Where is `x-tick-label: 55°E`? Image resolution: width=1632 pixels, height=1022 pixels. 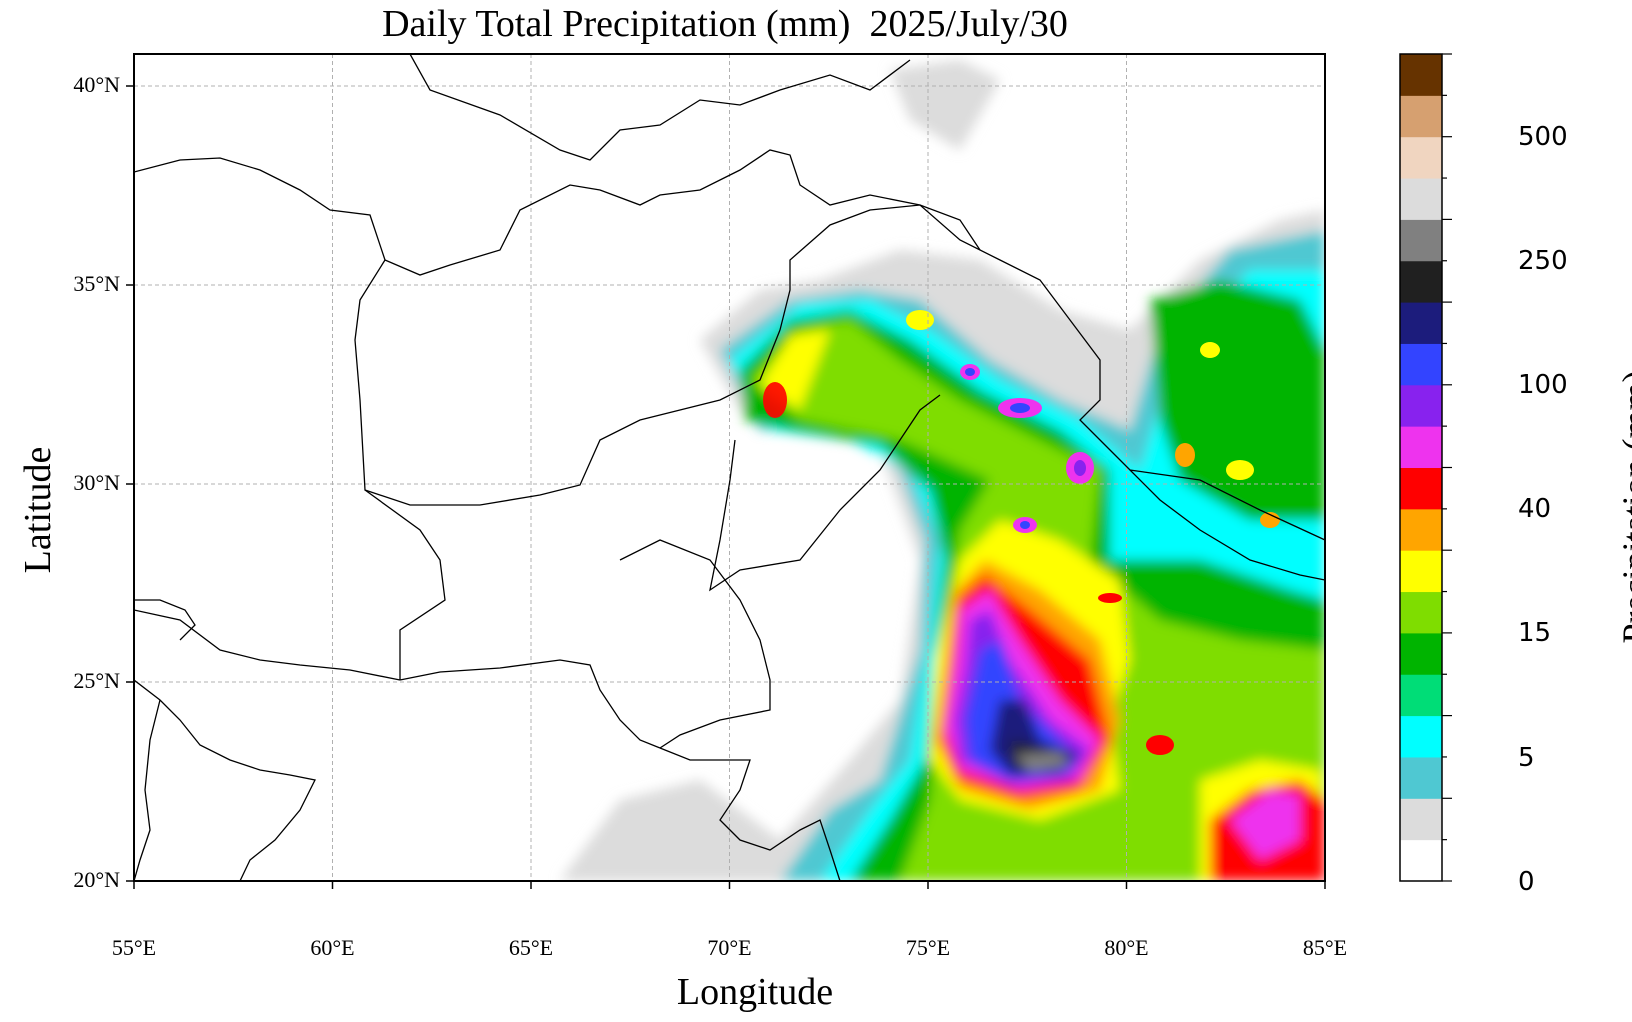 x-tick-label: 55°E is located at coordinates (134, 947).